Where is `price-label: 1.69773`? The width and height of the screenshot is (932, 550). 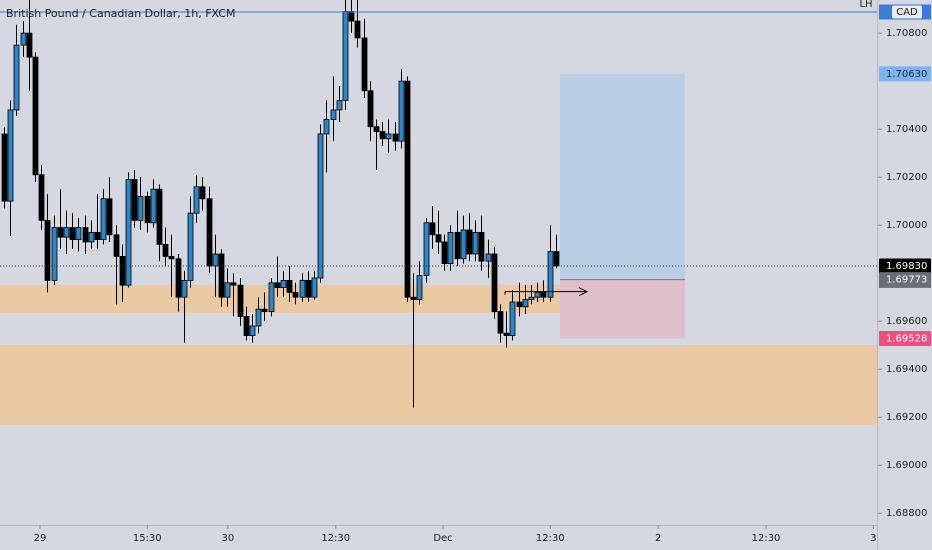
price-label: 1.69773 is located at coordinates (906, 280).